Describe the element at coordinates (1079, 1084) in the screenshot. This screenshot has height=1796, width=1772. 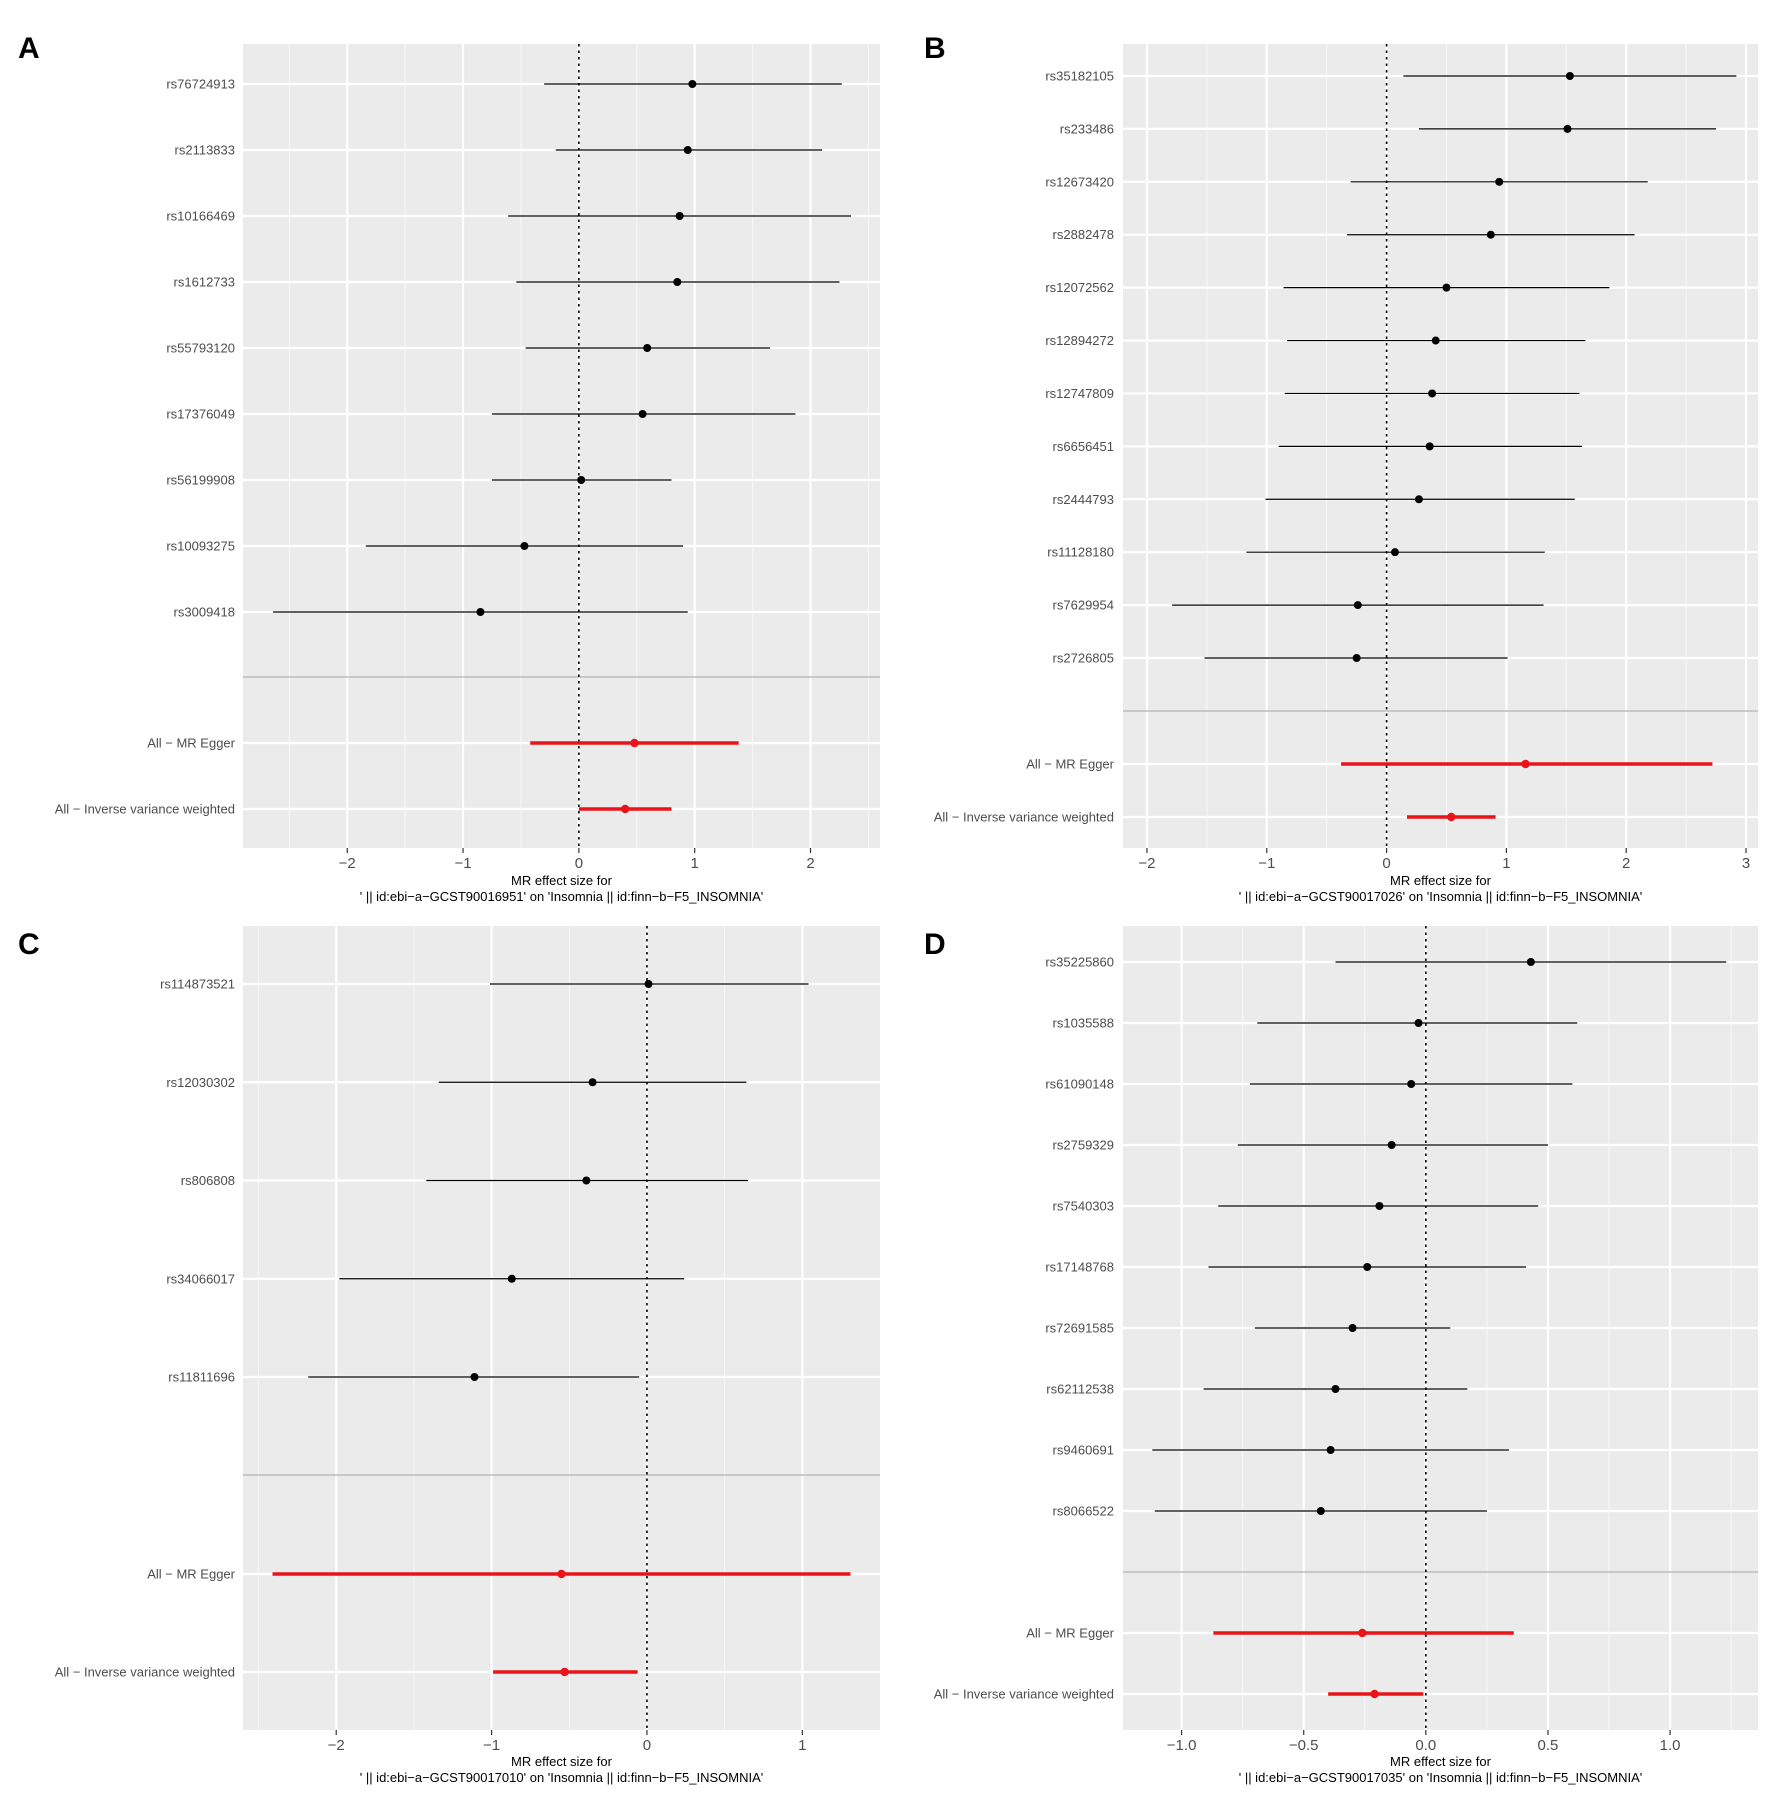
I see `snp-label: rs61090148` at that location.